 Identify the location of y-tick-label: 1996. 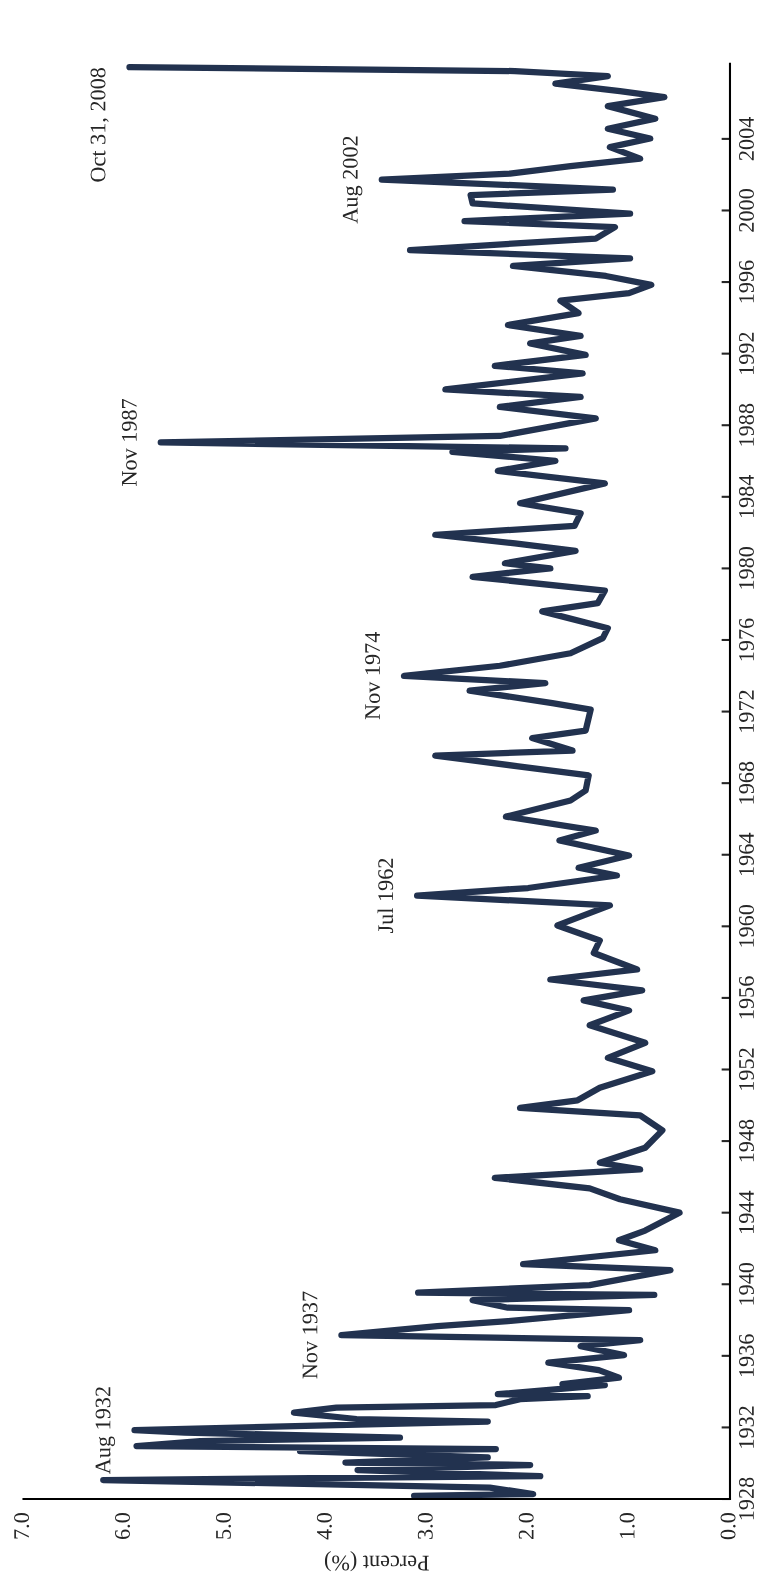
(746, 281).